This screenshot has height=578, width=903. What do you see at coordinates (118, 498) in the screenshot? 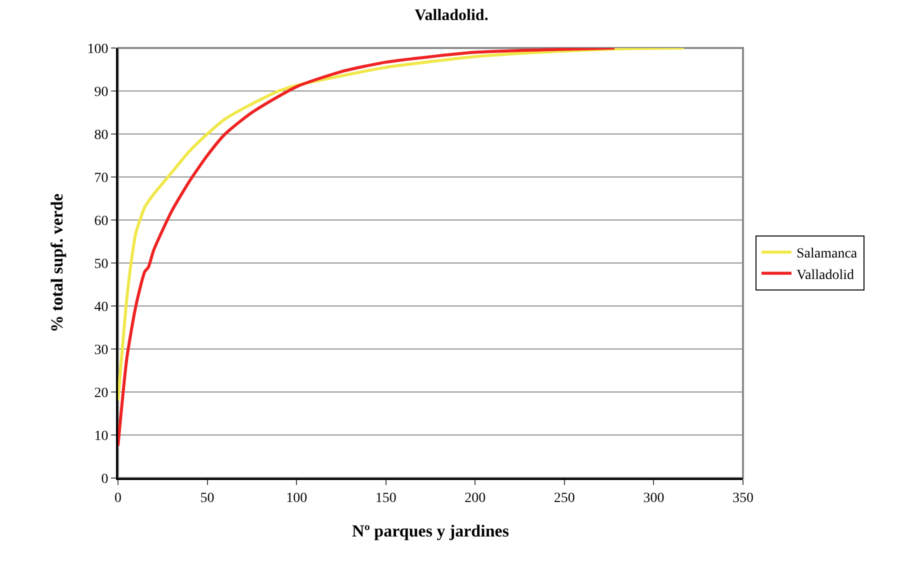
I see `x-tick-label: 0` at bounding box center [118, 498].